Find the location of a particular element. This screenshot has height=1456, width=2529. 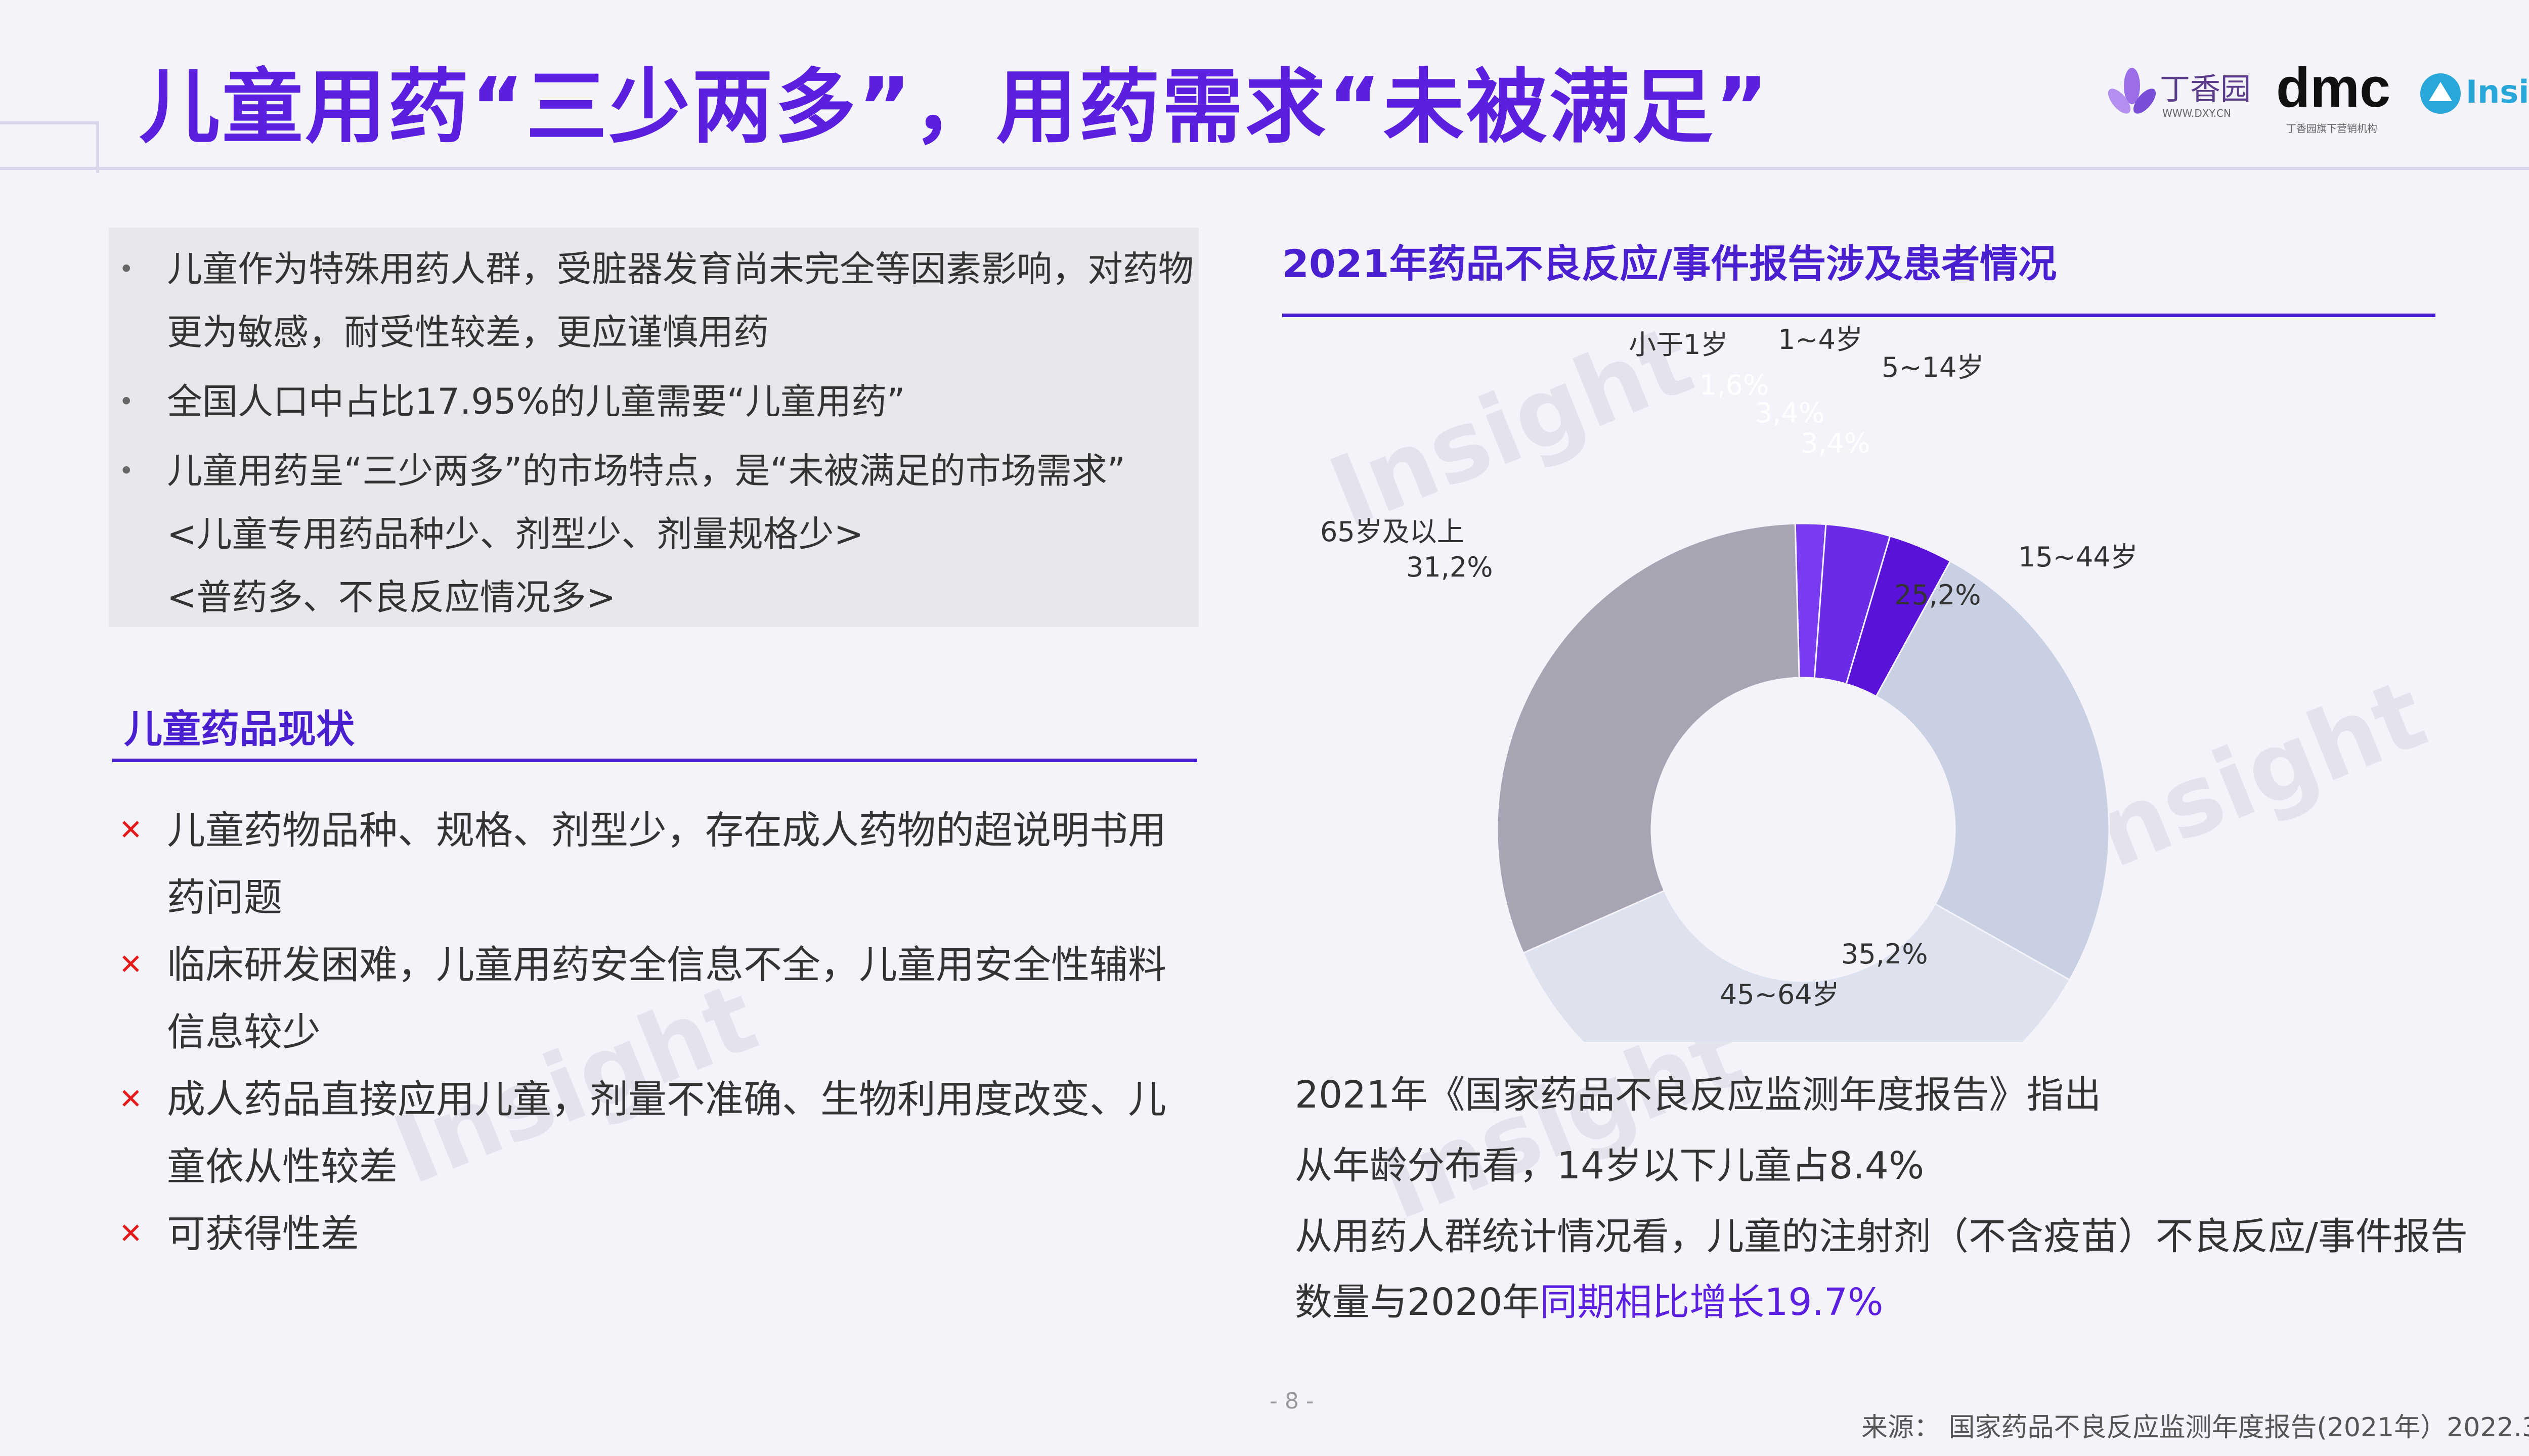

status-item: ✕ 临床研发困难，儿童用药安全信息不全，儿童用安全性辅料 信息较少 is located at coordinates (643, 999).